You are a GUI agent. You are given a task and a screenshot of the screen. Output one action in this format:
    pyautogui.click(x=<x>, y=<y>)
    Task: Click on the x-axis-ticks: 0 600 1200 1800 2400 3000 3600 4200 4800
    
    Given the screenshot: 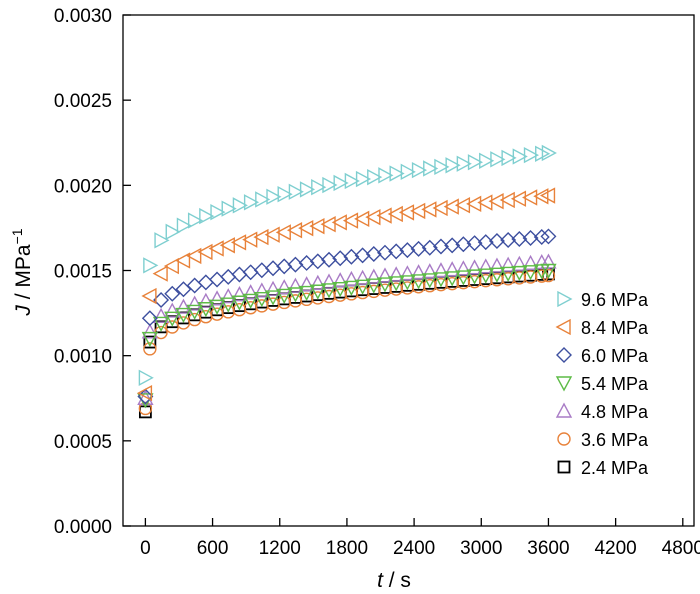 What is the action you would take?
    pyautogui.click(x=420, y=538)
    